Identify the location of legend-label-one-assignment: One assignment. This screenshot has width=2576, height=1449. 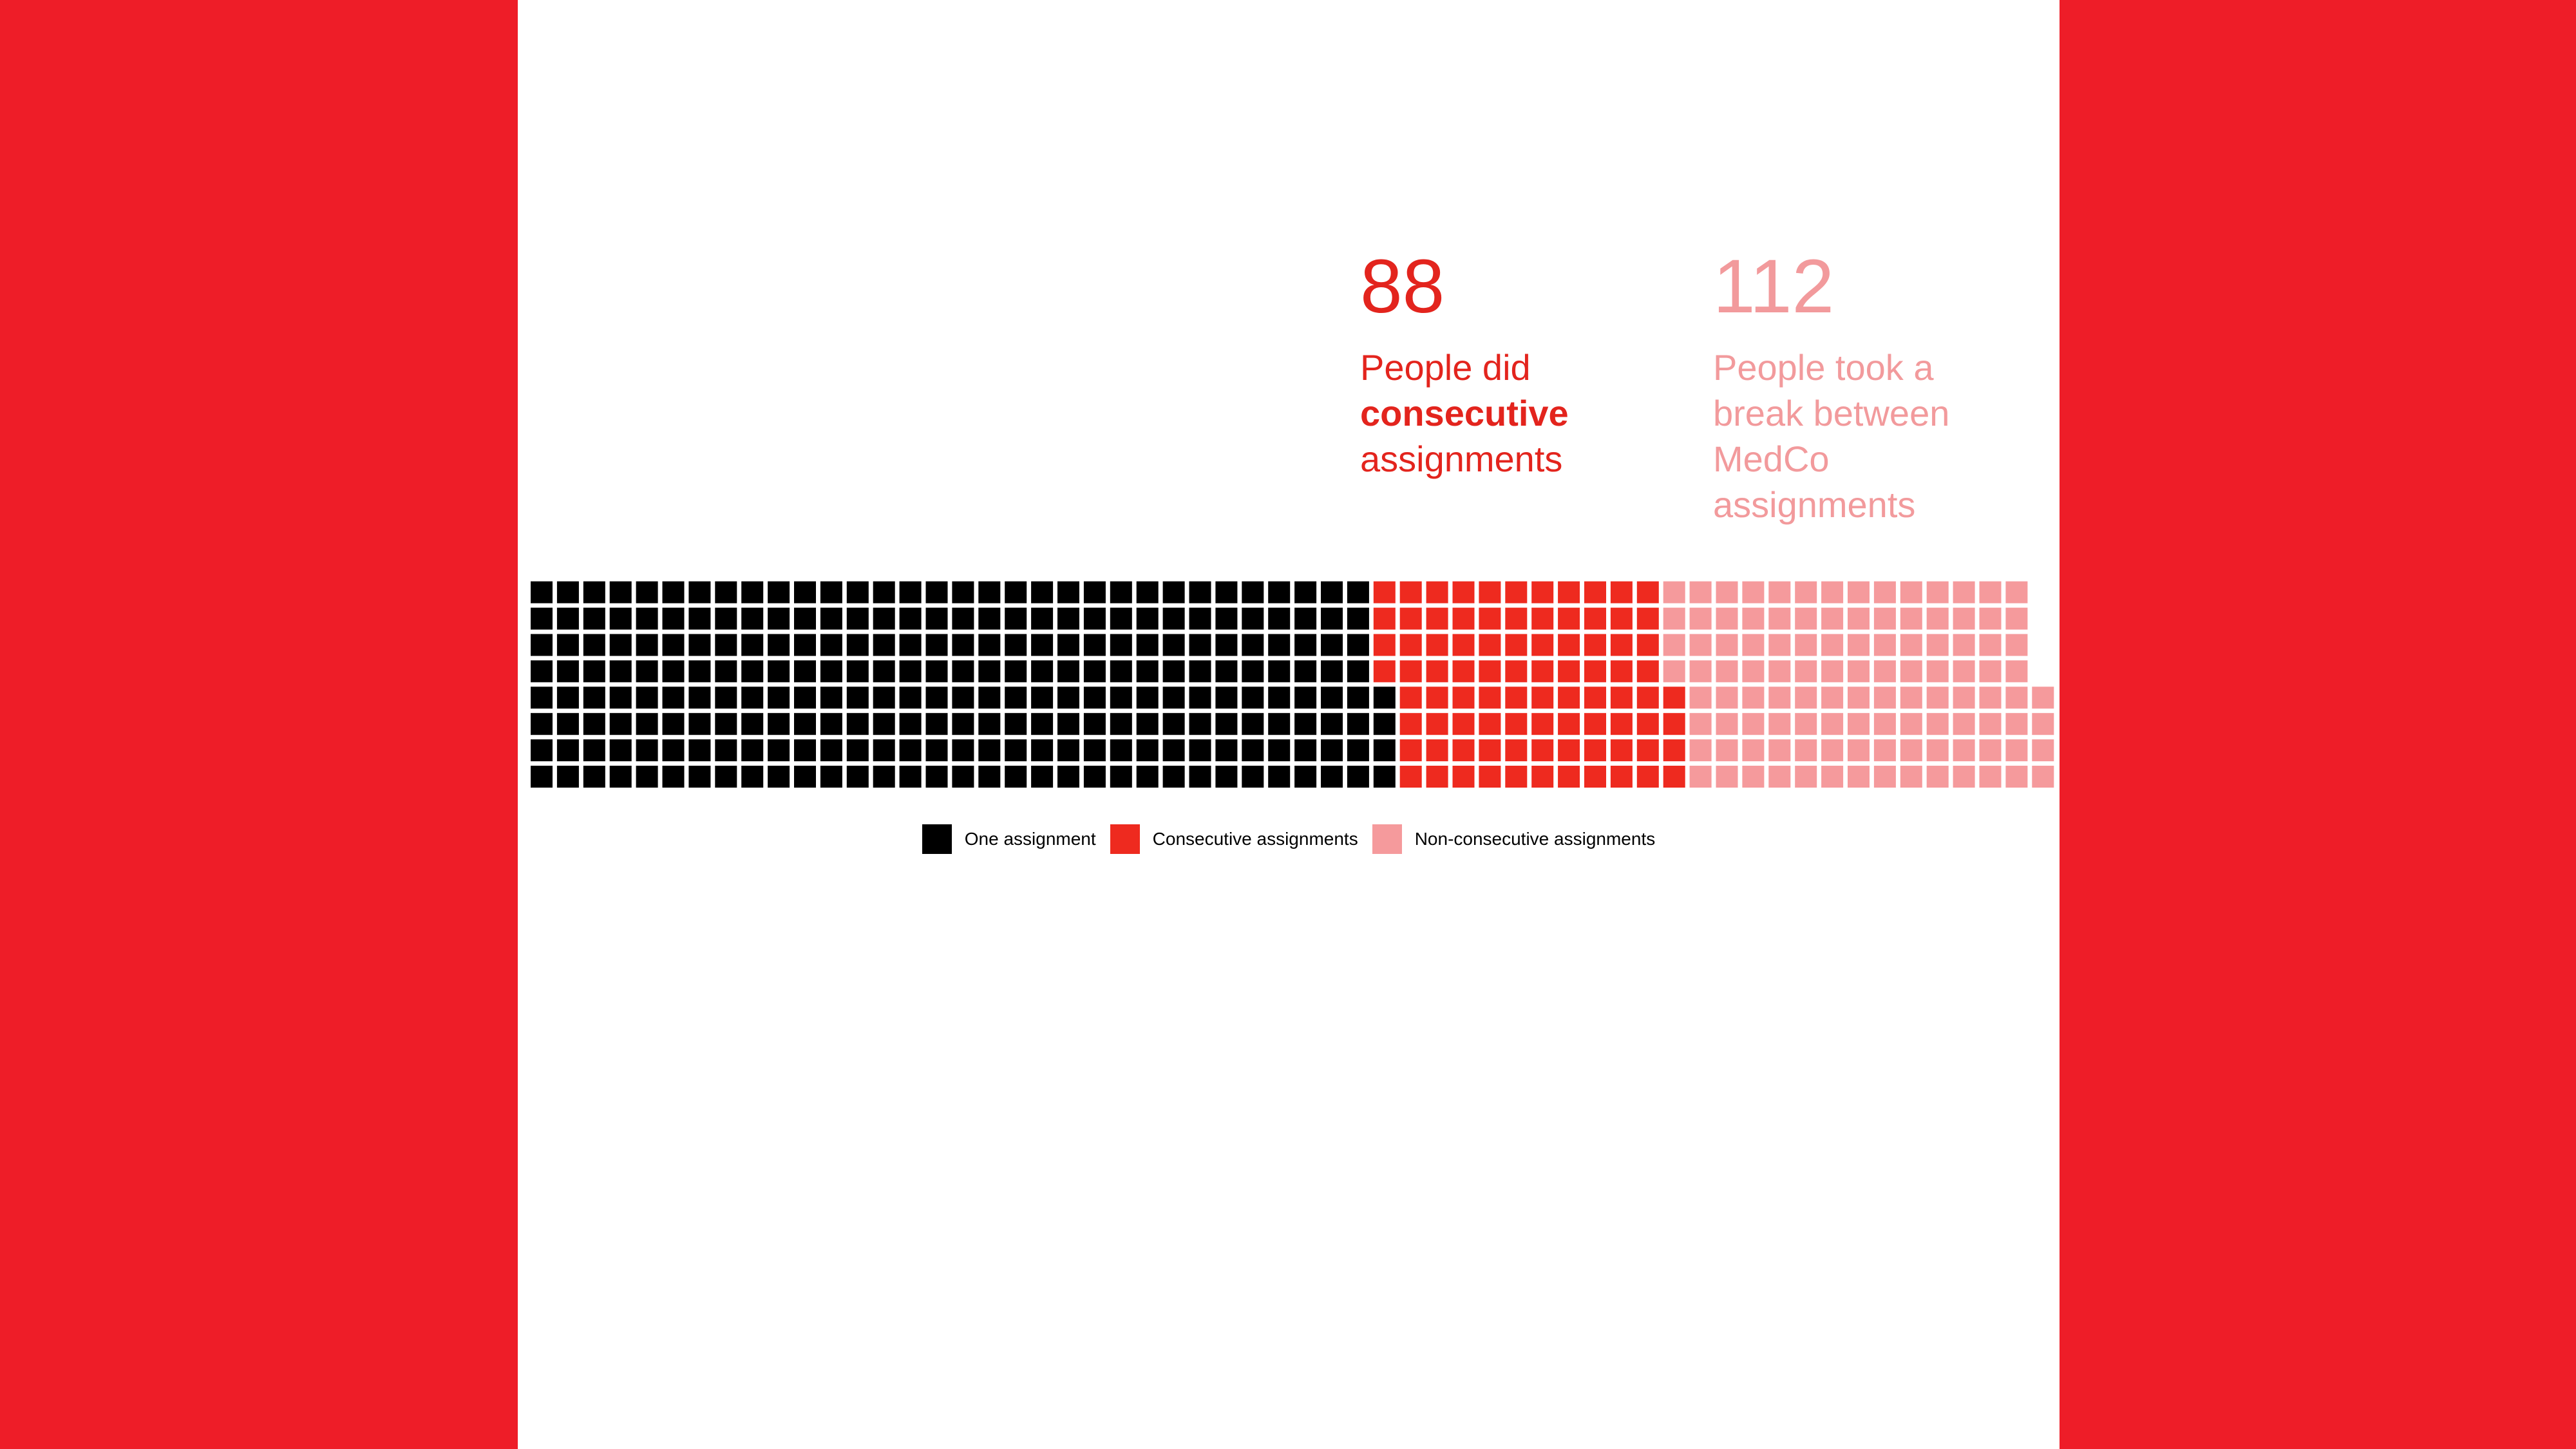
(1030, 839).